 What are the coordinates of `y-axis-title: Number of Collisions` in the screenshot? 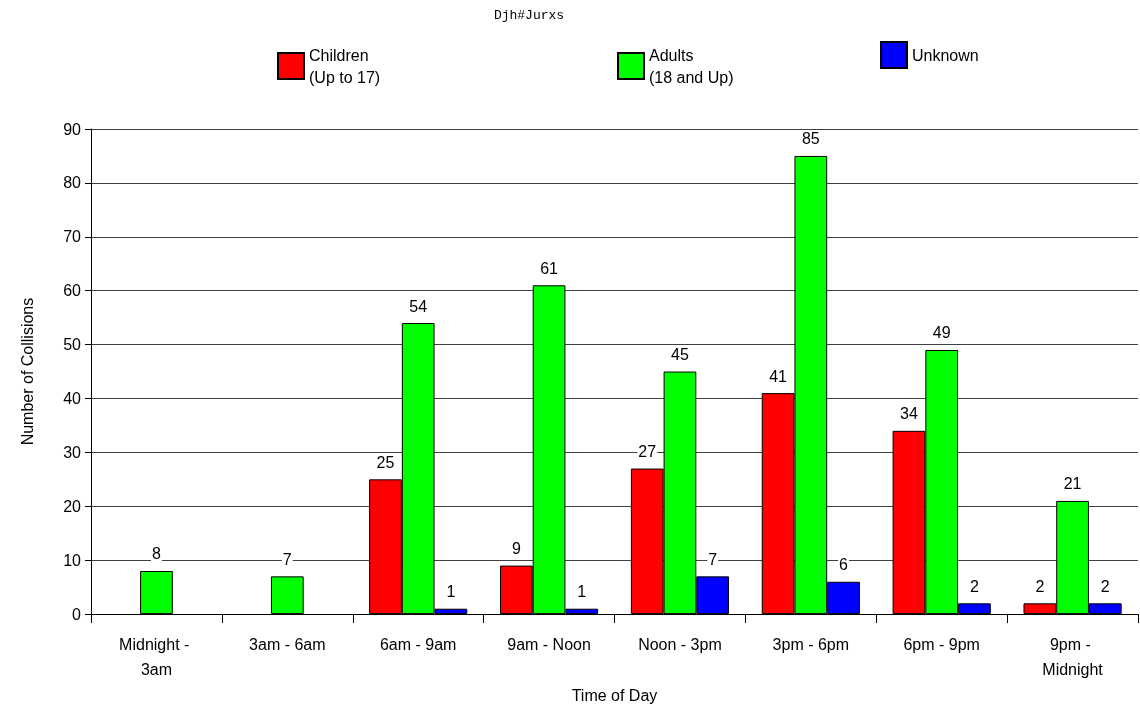 It's located at (27, 371).